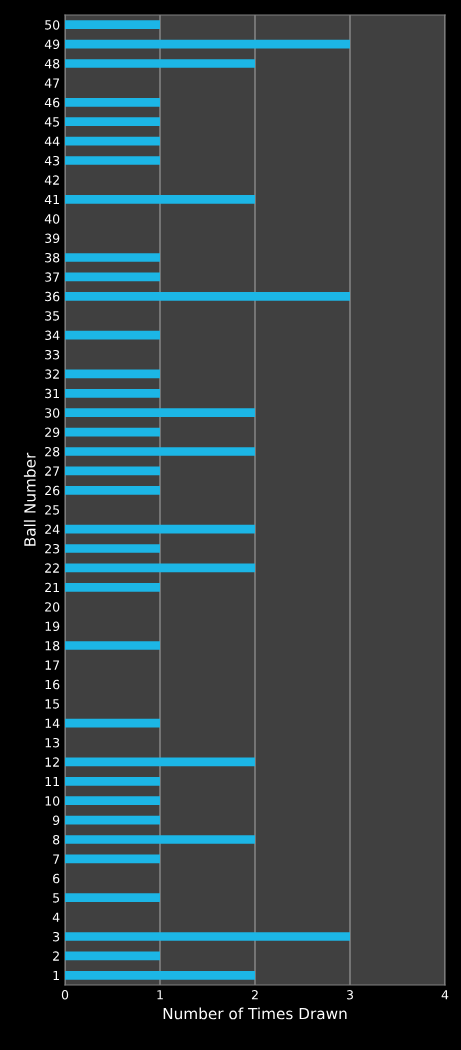  Describe the element at coordinates (56, 956) in the screenshot. I see `y-tick-label: 2` at that location.